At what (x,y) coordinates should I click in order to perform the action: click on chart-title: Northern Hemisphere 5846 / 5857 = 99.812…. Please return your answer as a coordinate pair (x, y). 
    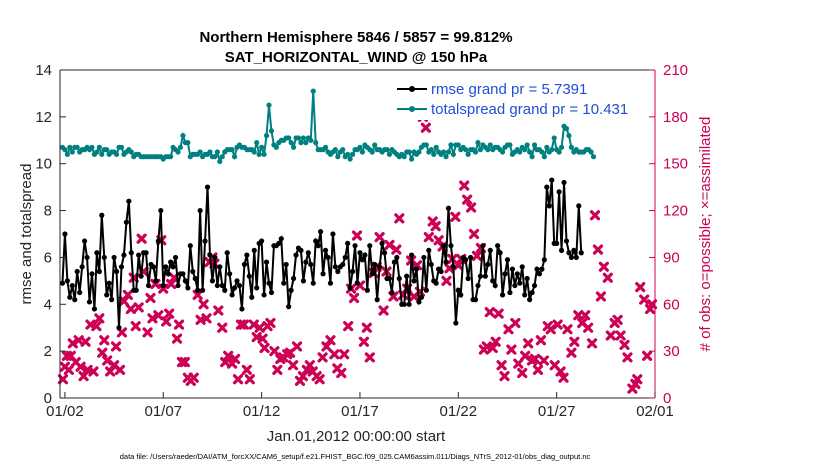
    Looking at the image, I should click on (355, 37).